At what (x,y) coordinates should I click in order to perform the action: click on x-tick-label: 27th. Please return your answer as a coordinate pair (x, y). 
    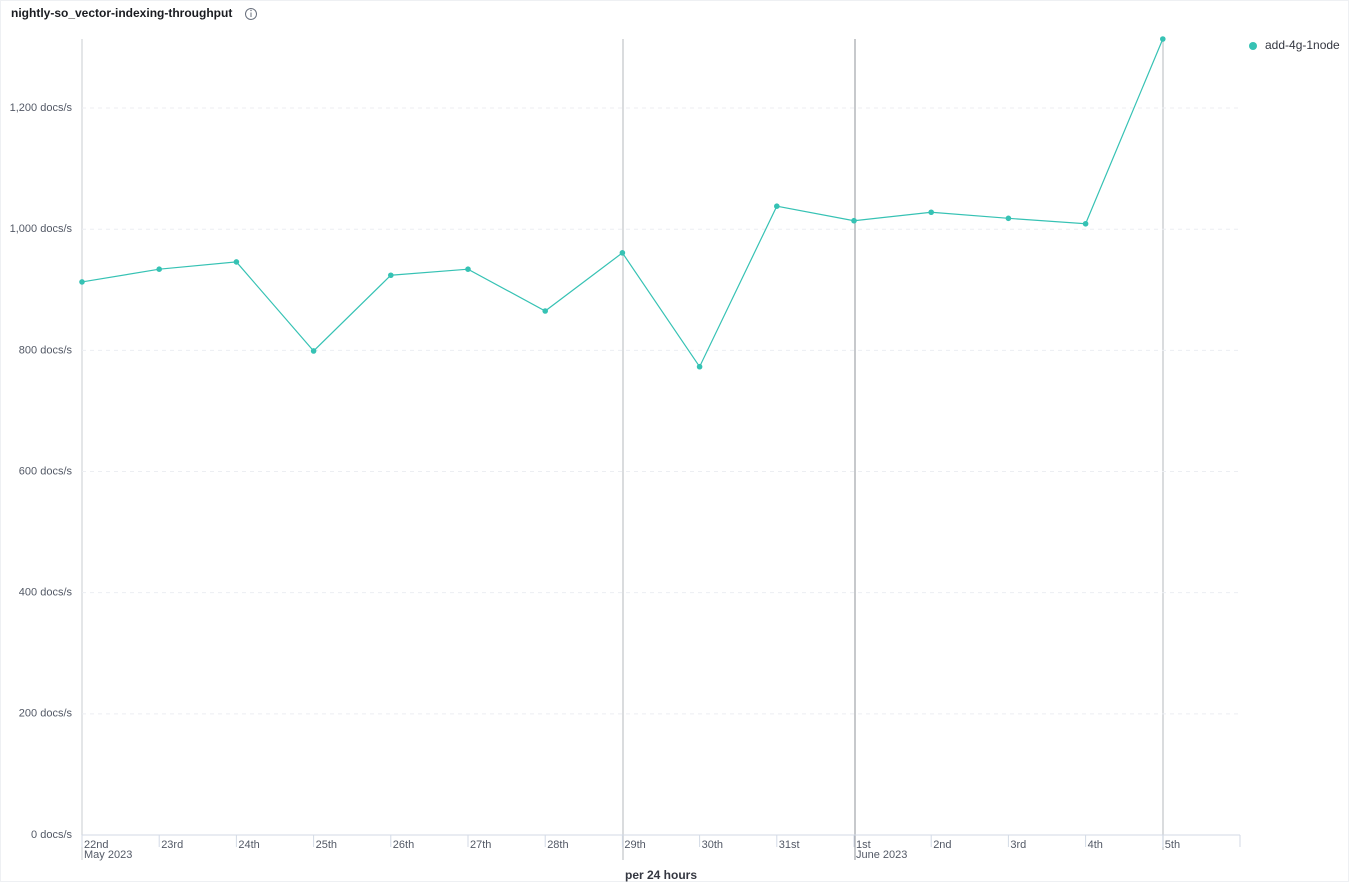
    Looking at the image, I should click on (480, 845).